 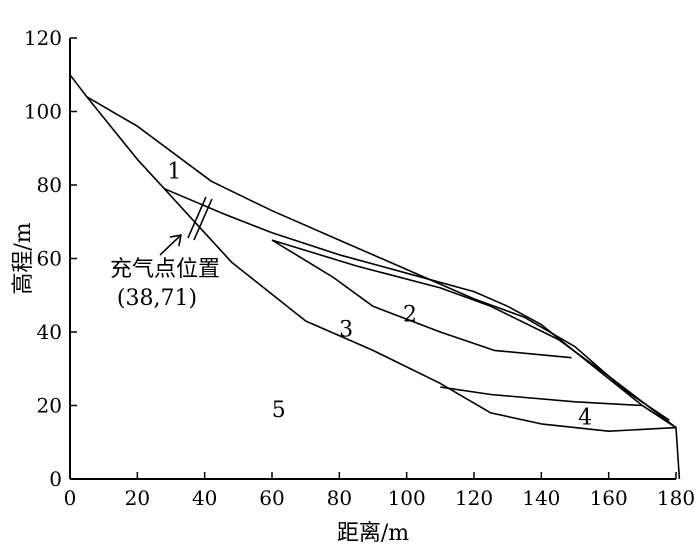 What do you see at coordinates (175, 240) in the screenshot?
I see `annotation-arrow-head` at bounding box center [175, 240].